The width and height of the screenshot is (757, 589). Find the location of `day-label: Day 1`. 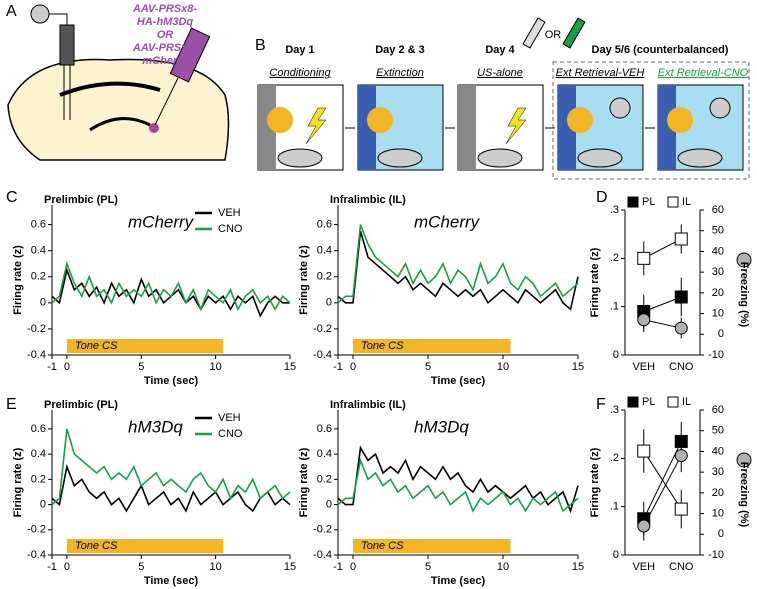

day-label: Day 1 is located at coordinates (299, 50).